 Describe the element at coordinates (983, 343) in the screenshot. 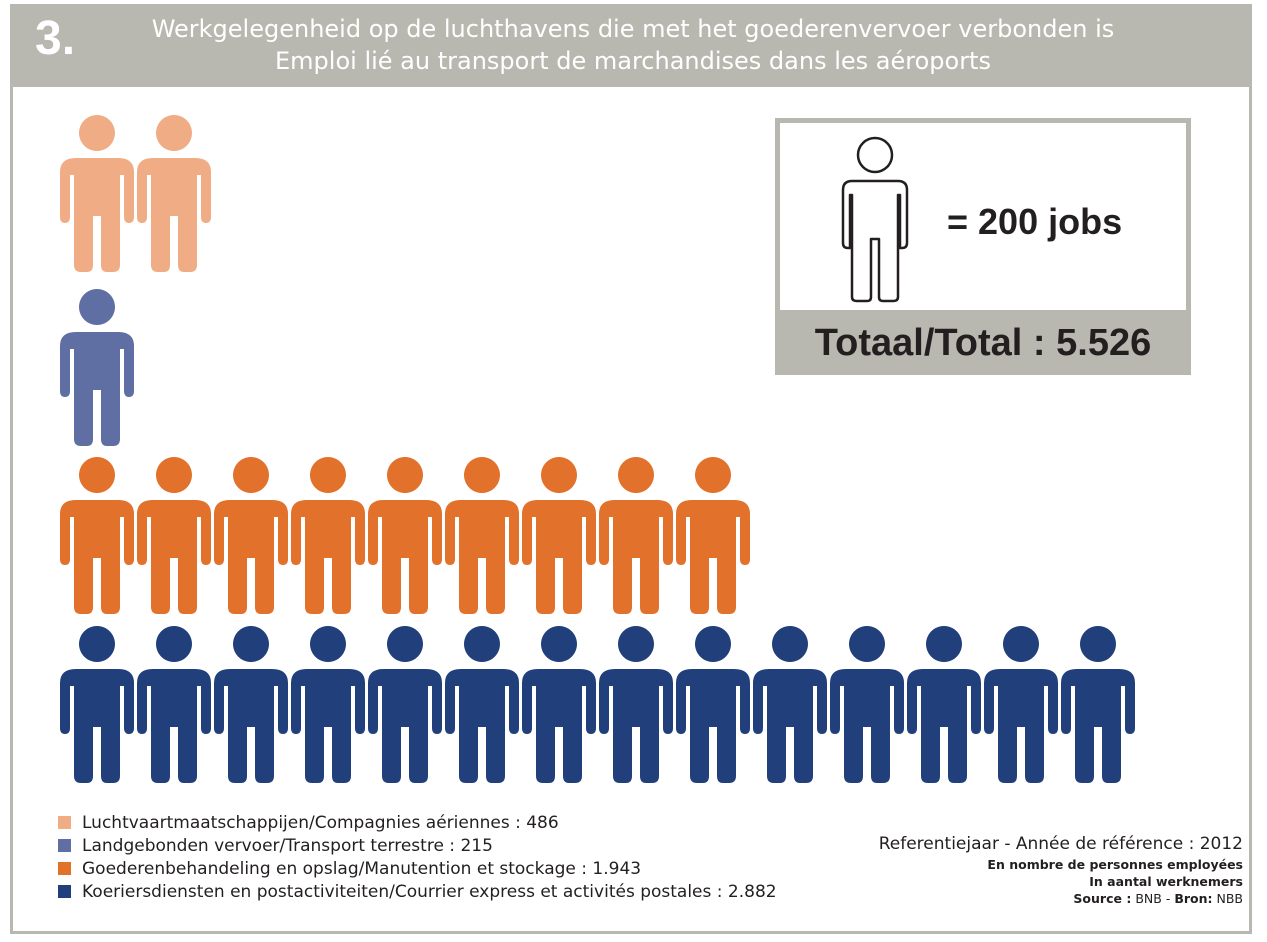

I see `total-label: Totaal/Total : 5.526` at that location.